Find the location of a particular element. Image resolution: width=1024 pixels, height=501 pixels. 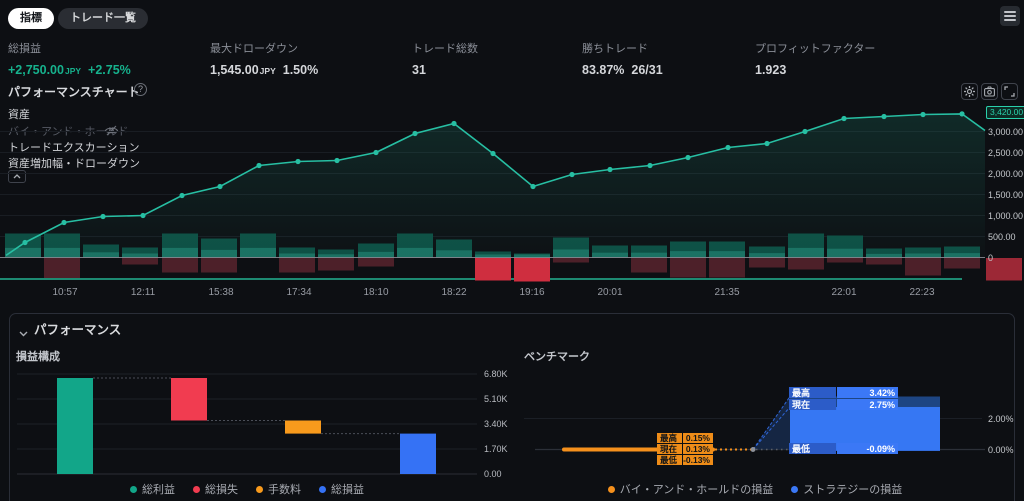

benchmark-chart is located at coordinates (755, 428).